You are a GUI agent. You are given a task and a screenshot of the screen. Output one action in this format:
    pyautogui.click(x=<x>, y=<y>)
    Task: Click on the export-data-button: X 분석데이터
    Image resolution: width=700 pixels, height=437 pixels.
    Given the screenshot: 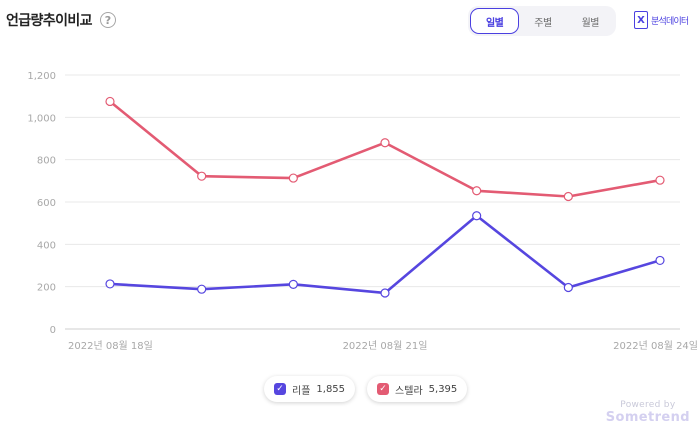 What is the action you would take?
    pyautogui.click(x=661, y=20)
    